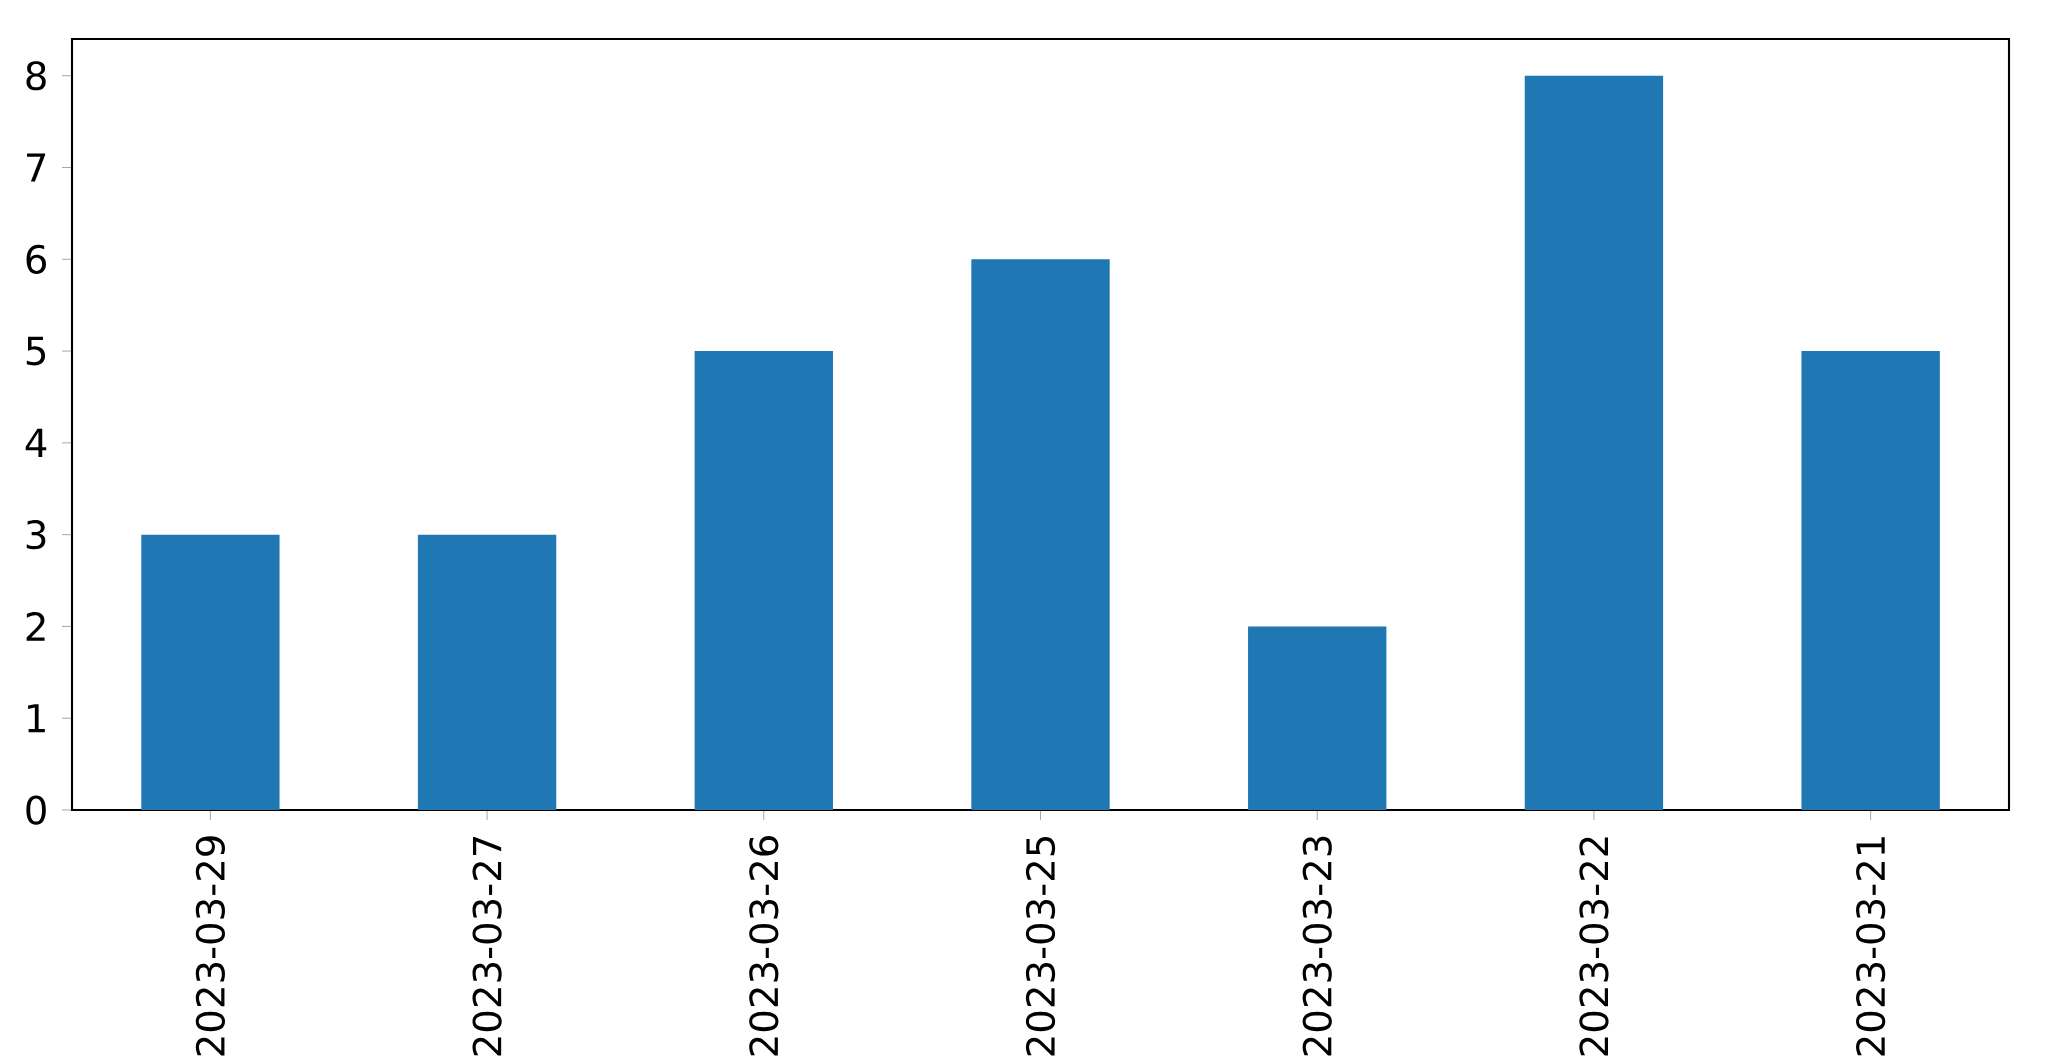 This screenshot has width=2049, height=1061. Describe the element at coordinates (1317, 946) in the screenshot. I see `x-tick-label: 2023-03-23` at that location.